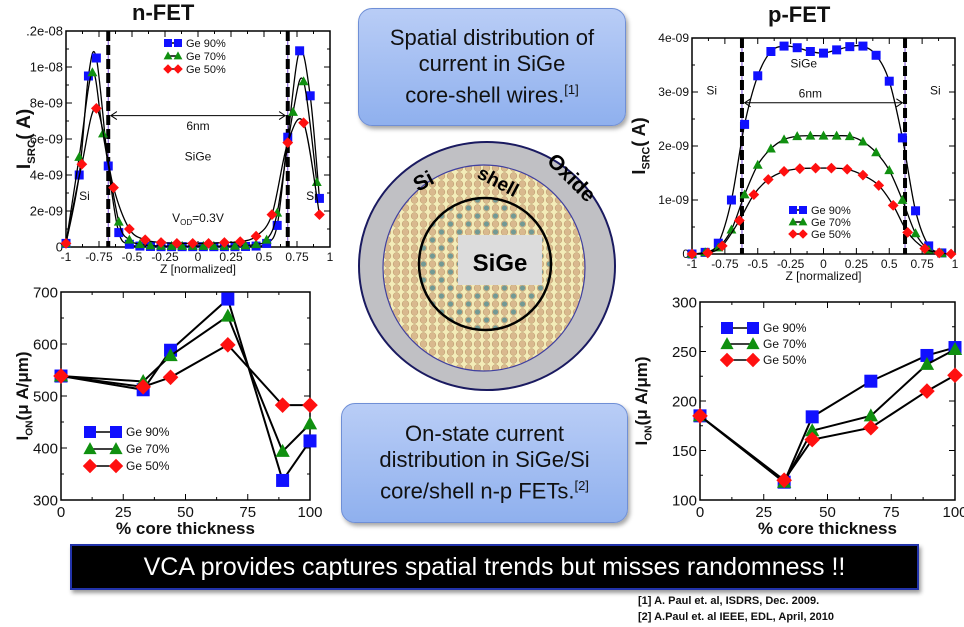 Image resolution: width=964 pixels, height=627 pixels. Describe the element at coordinates (889, 264) in the screenshot. I see `x-tick-label: 0.5` at that location.